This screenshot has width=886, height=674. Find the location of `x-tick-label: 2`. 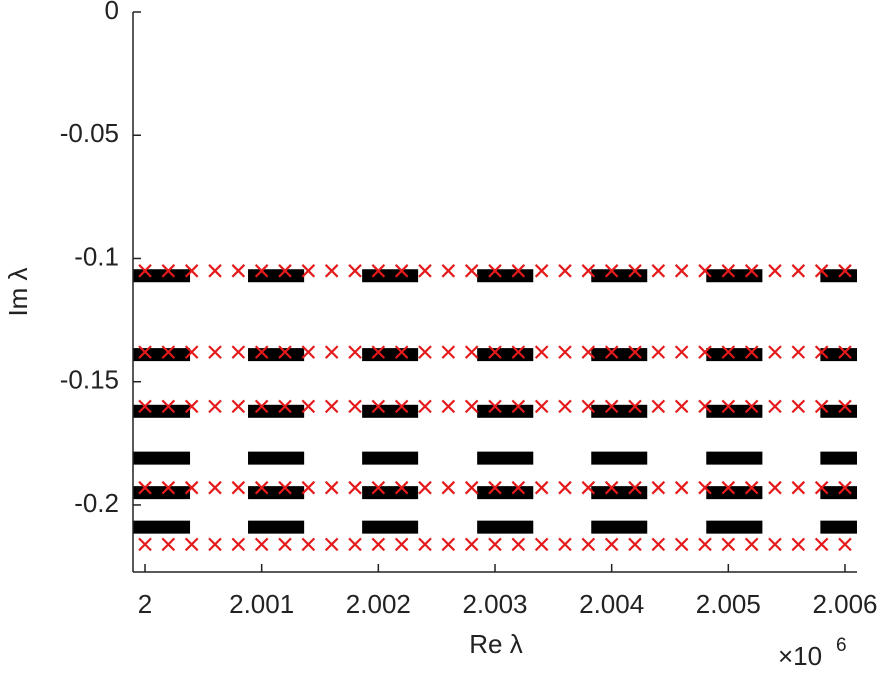

x-tick-label: 2 is located at coordinates (145, 604).